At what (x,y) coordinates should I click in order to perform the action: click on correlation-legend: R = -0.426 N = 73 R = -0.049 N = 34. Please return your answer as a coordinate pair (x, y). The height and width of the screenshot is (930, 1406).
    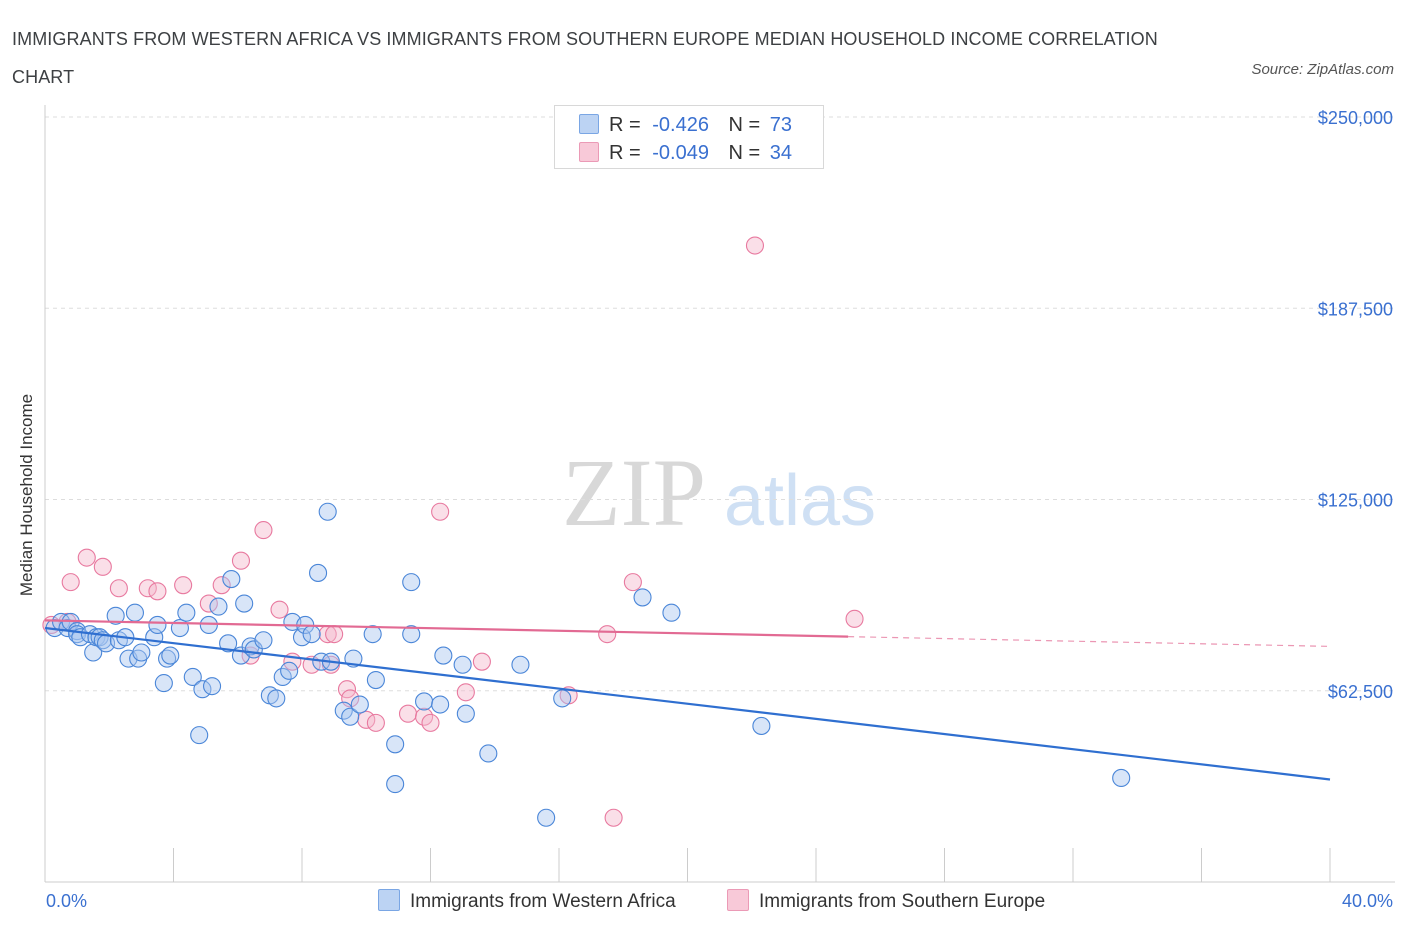
    Looking at the image, I should click on (689, 137).